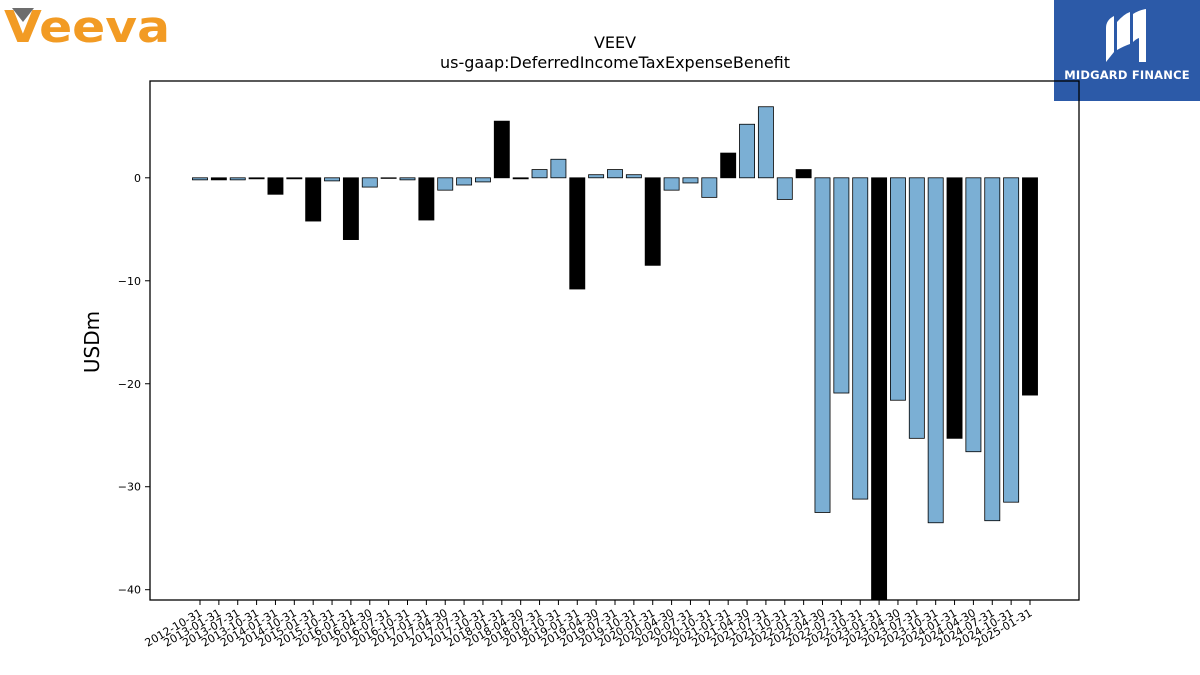 Image resolution: width=1200 pixels, height=675 pixels. What do you see at coordinates (92, 342) in the screenshot?
I see `y-axis-label: USDm` at bounding box center [92, 342].